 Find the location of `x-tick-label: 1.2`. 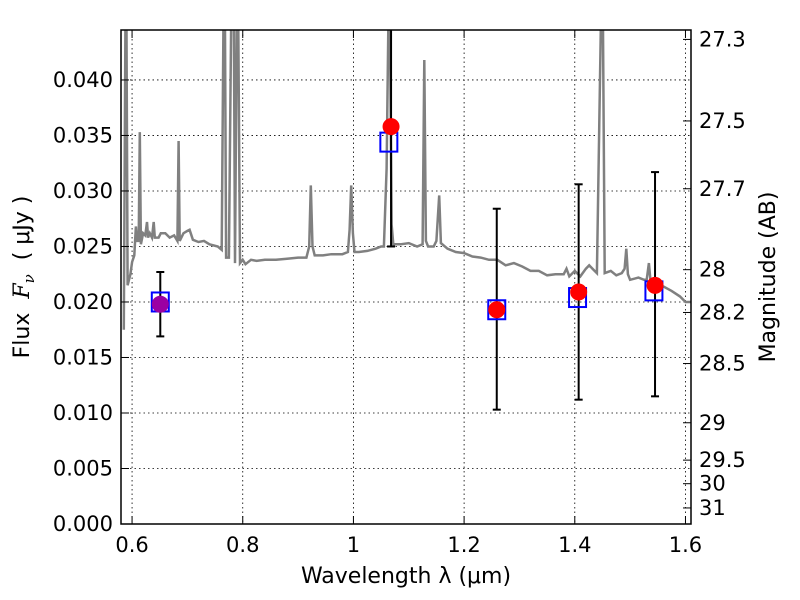

x-tick-label: 1.2 is located at coordinates (463, 545).